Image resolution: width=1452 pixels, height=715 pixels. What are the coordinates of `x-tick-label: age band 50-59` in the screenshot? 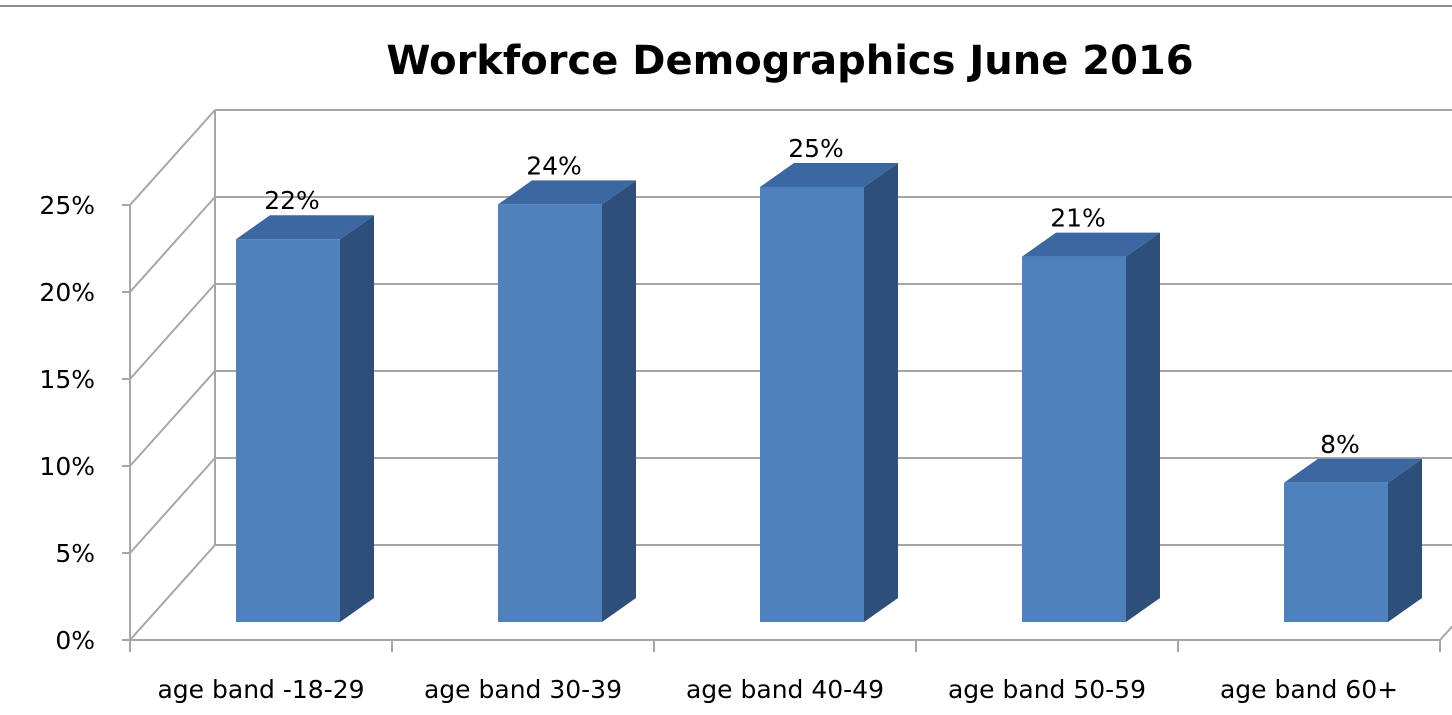 It's located at (1047, 689).